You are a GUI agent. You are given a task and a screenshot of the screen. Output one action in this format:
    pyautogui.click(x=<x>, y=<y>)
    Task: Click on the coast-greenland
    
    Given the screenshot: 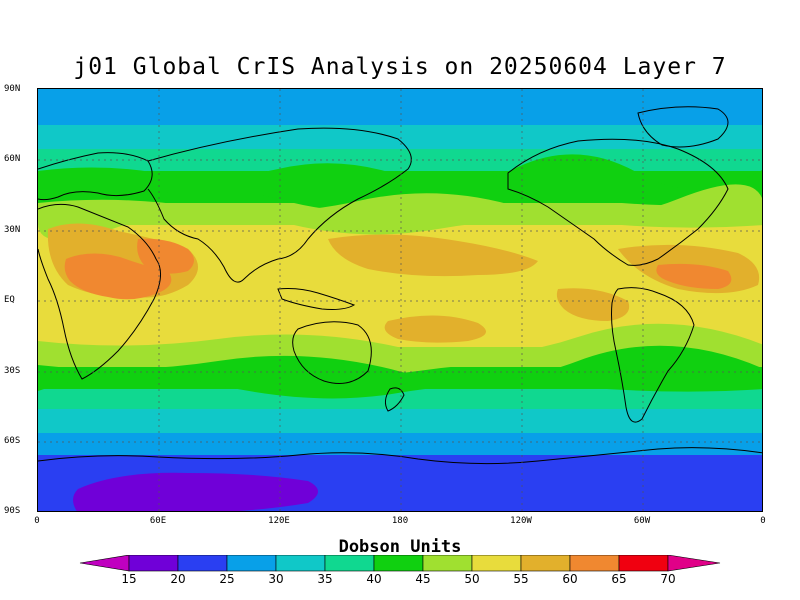 What is the action you would take?
    pyautogui.click(x=683, y=127)
    